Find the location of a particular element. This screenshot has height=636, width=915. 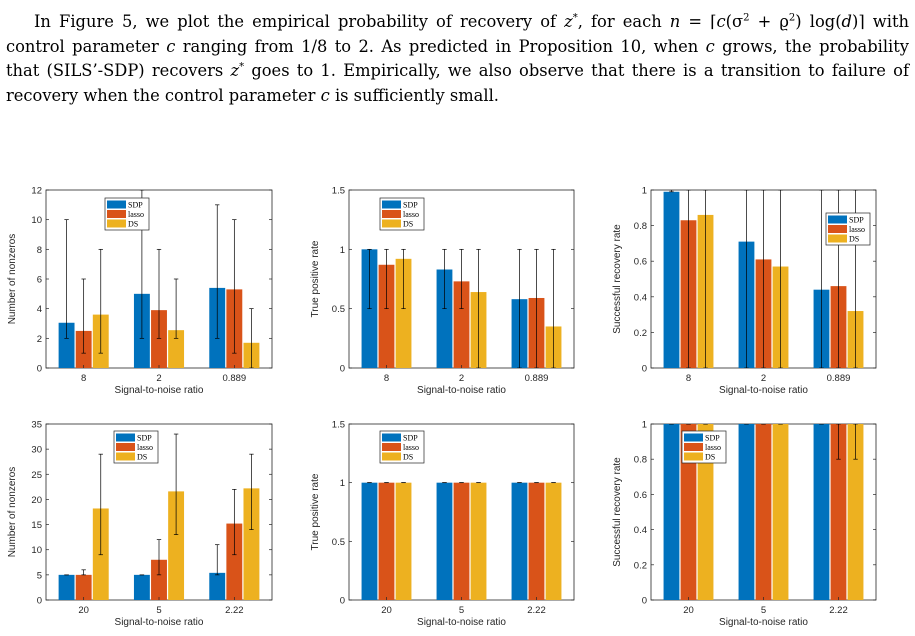

y-tick-label: 5 is located at coordinates (39, 575).